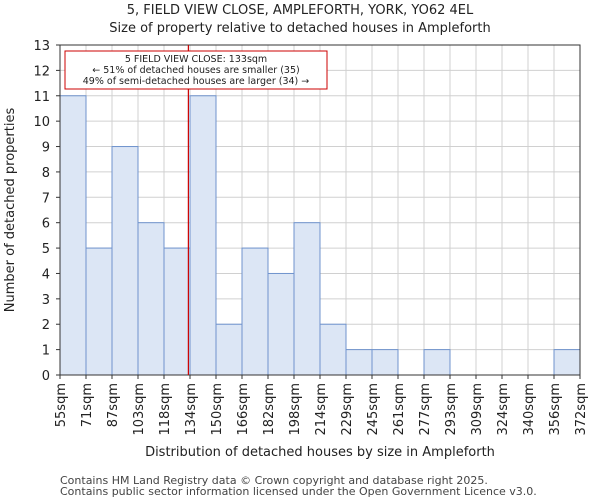 The height and width of the screenshot is (500, 600). What do you see at coordinates (46, 173) in the screenshot?
I see `y-tick-label: 8` at bounding box center [46, 173].